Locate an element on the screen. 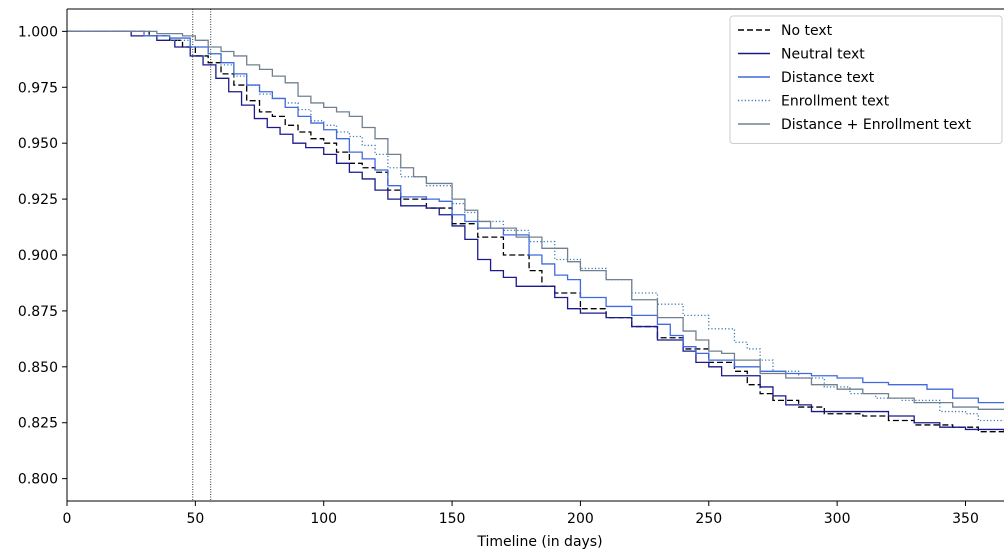  x-tick-label: 250 is located at coordinates (708, 519).